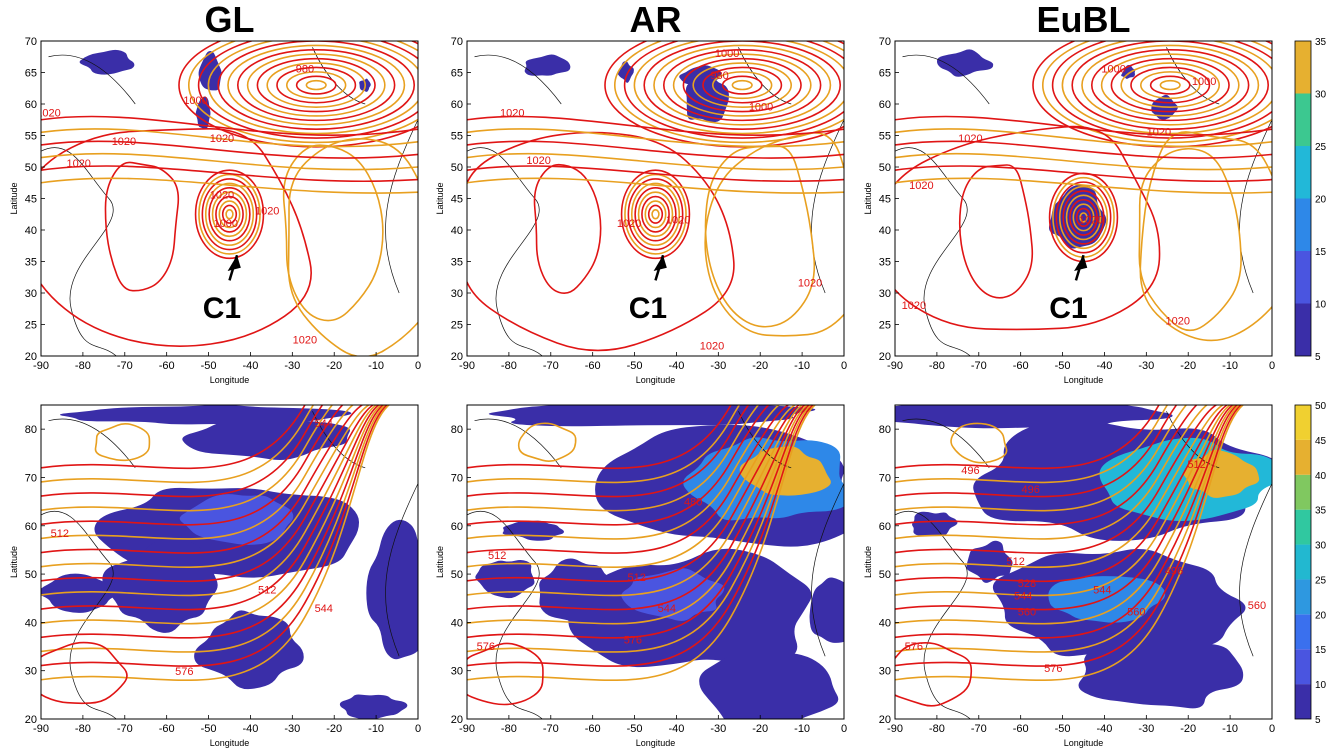  I want to click on x-tick-label: -30, so click(718, 729).